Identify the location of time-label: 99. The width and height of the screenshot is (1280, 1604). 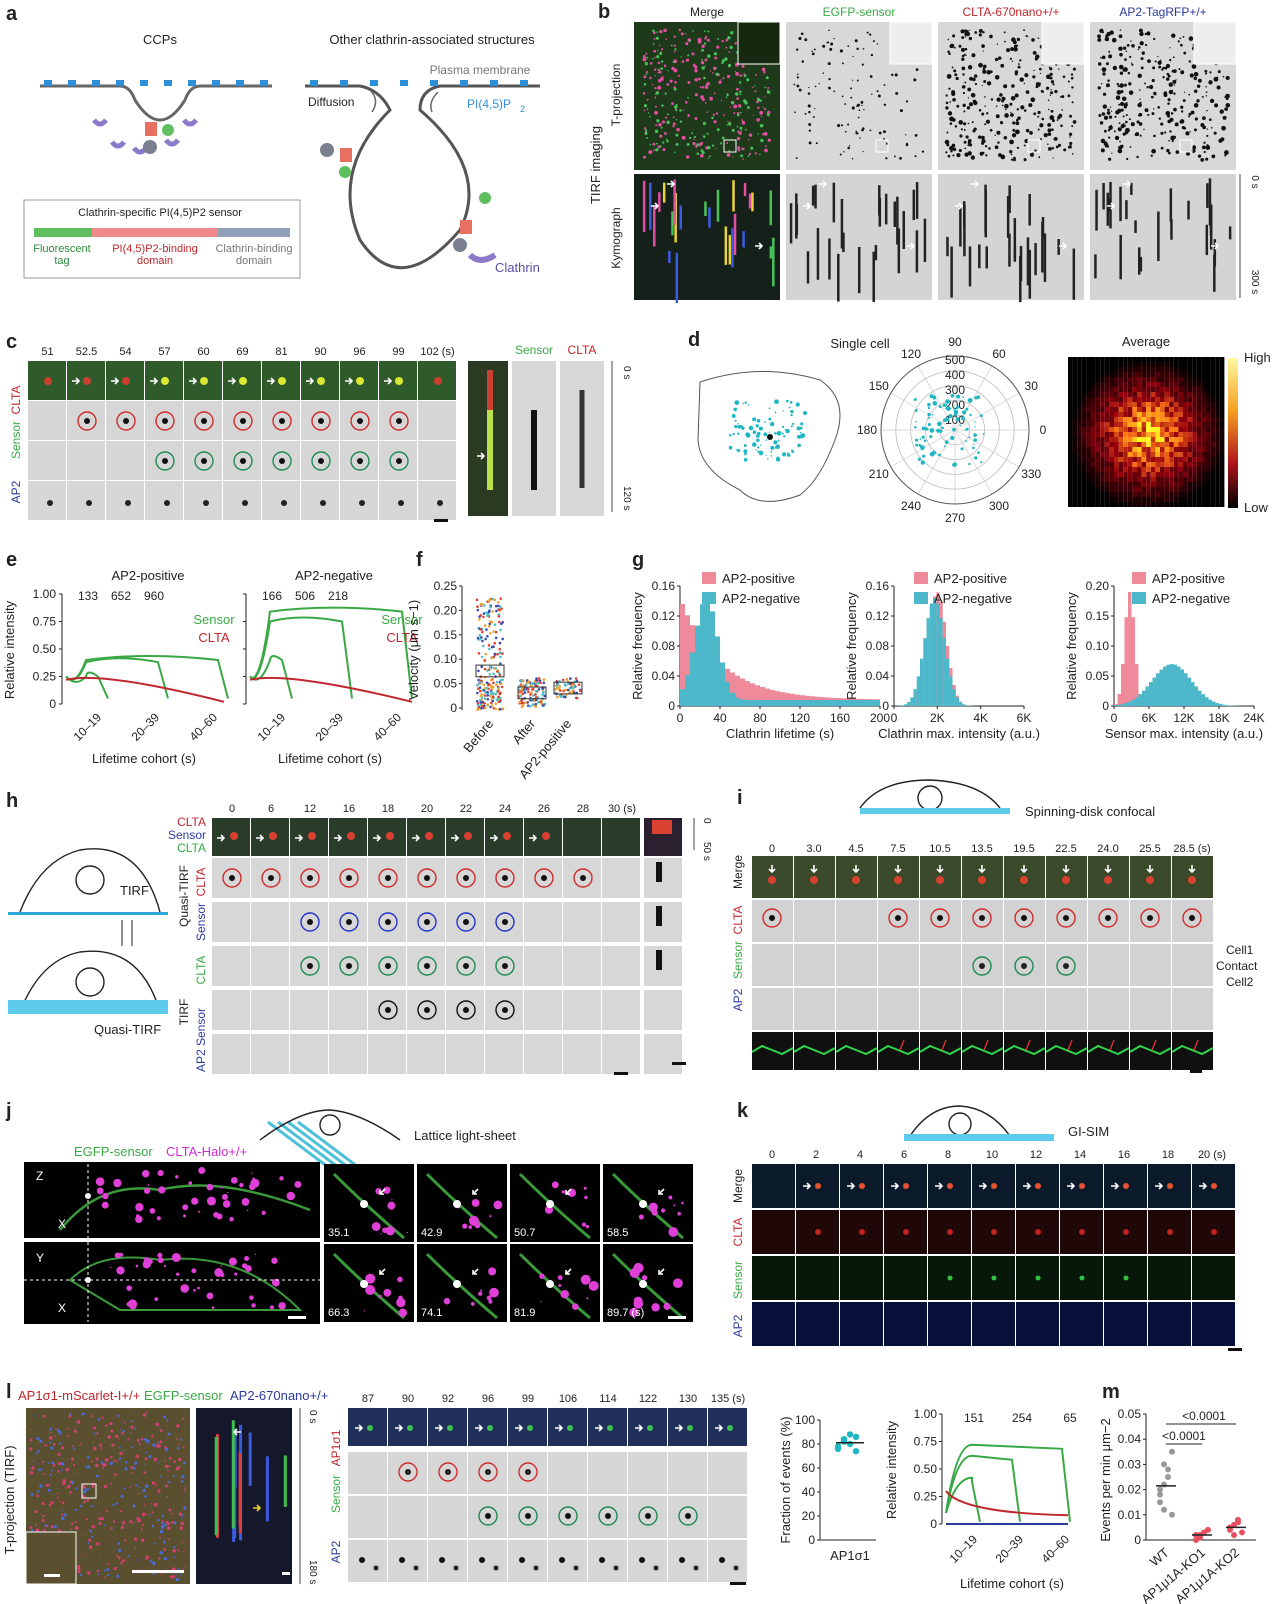
(528, 1399).